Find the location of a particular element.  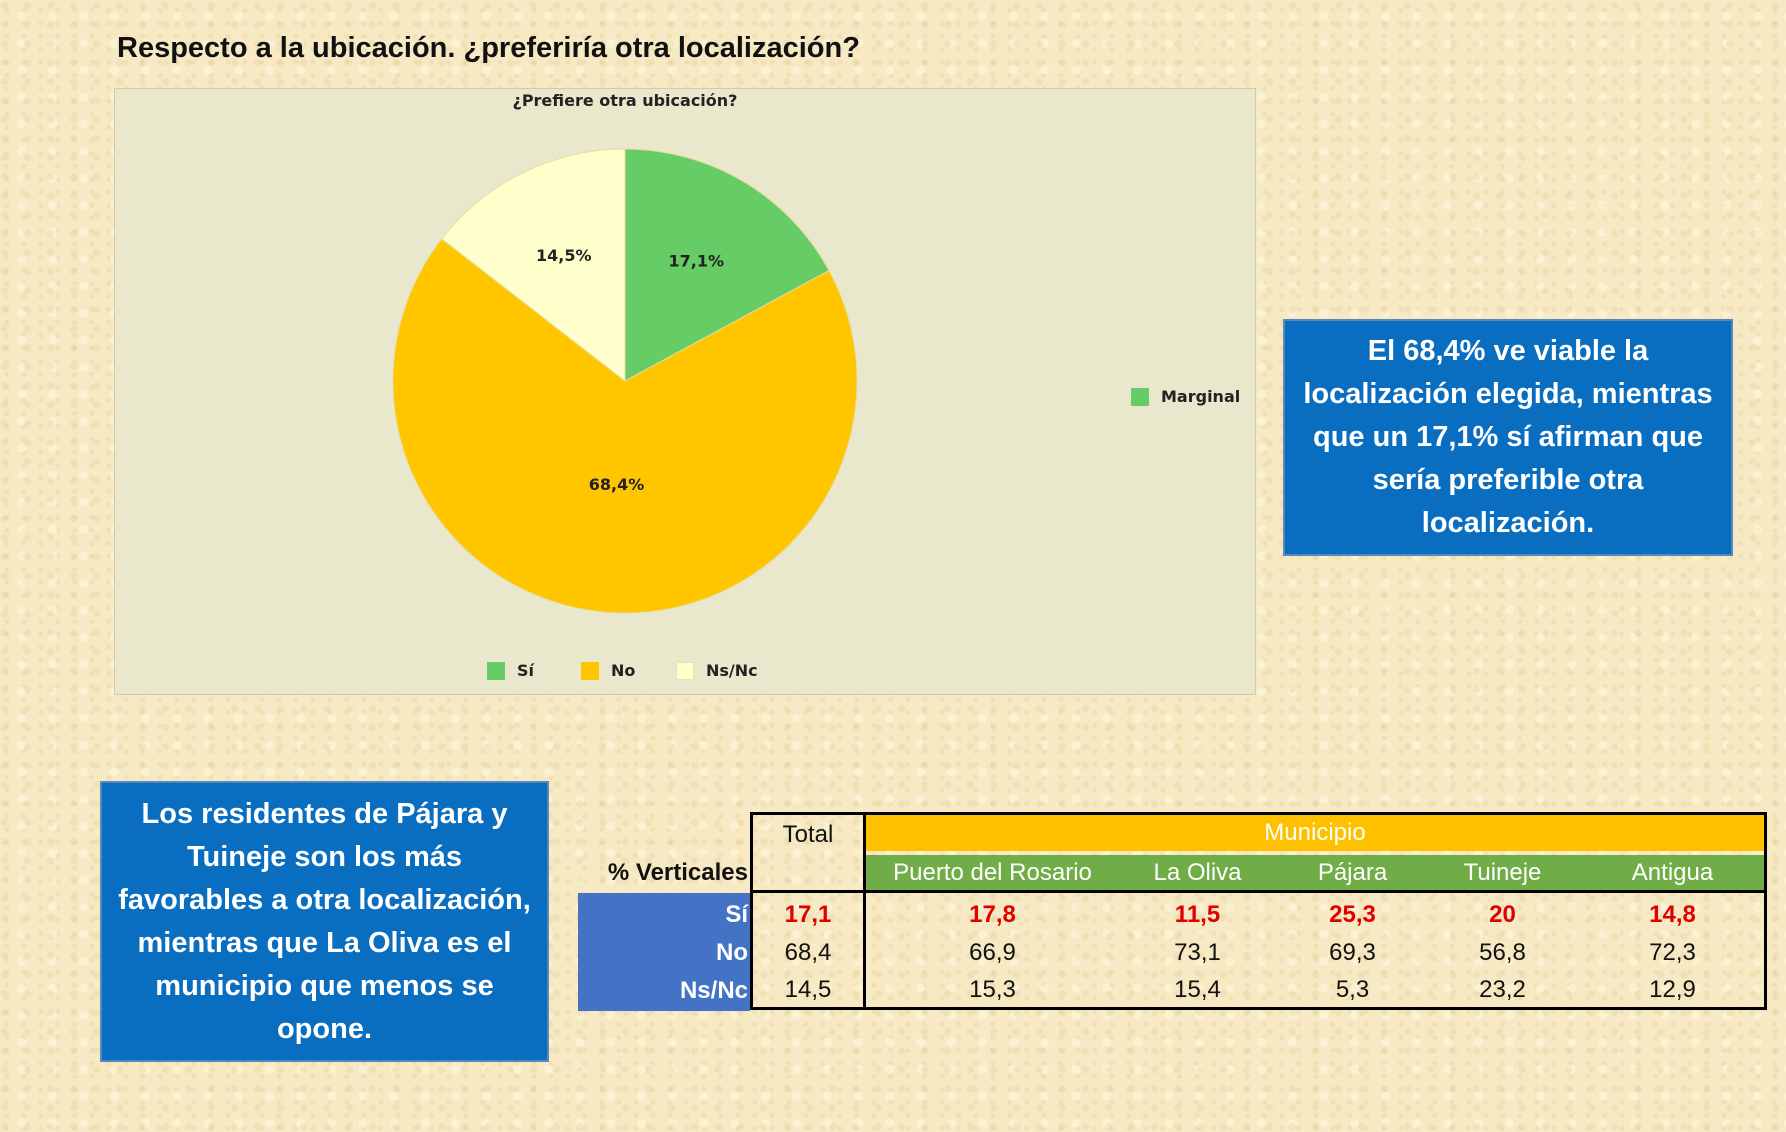

cell-si-laoliva: 11,5 is located at coordinates (1197, 915).